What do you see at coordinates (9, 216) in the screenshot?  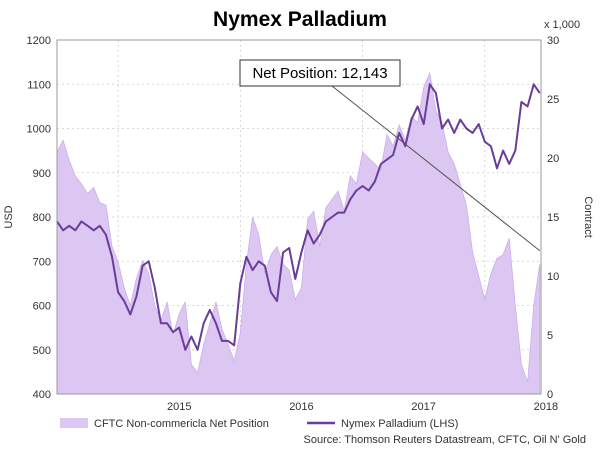 I see `left-axis-title: USD` at bounding box center [9, 216].